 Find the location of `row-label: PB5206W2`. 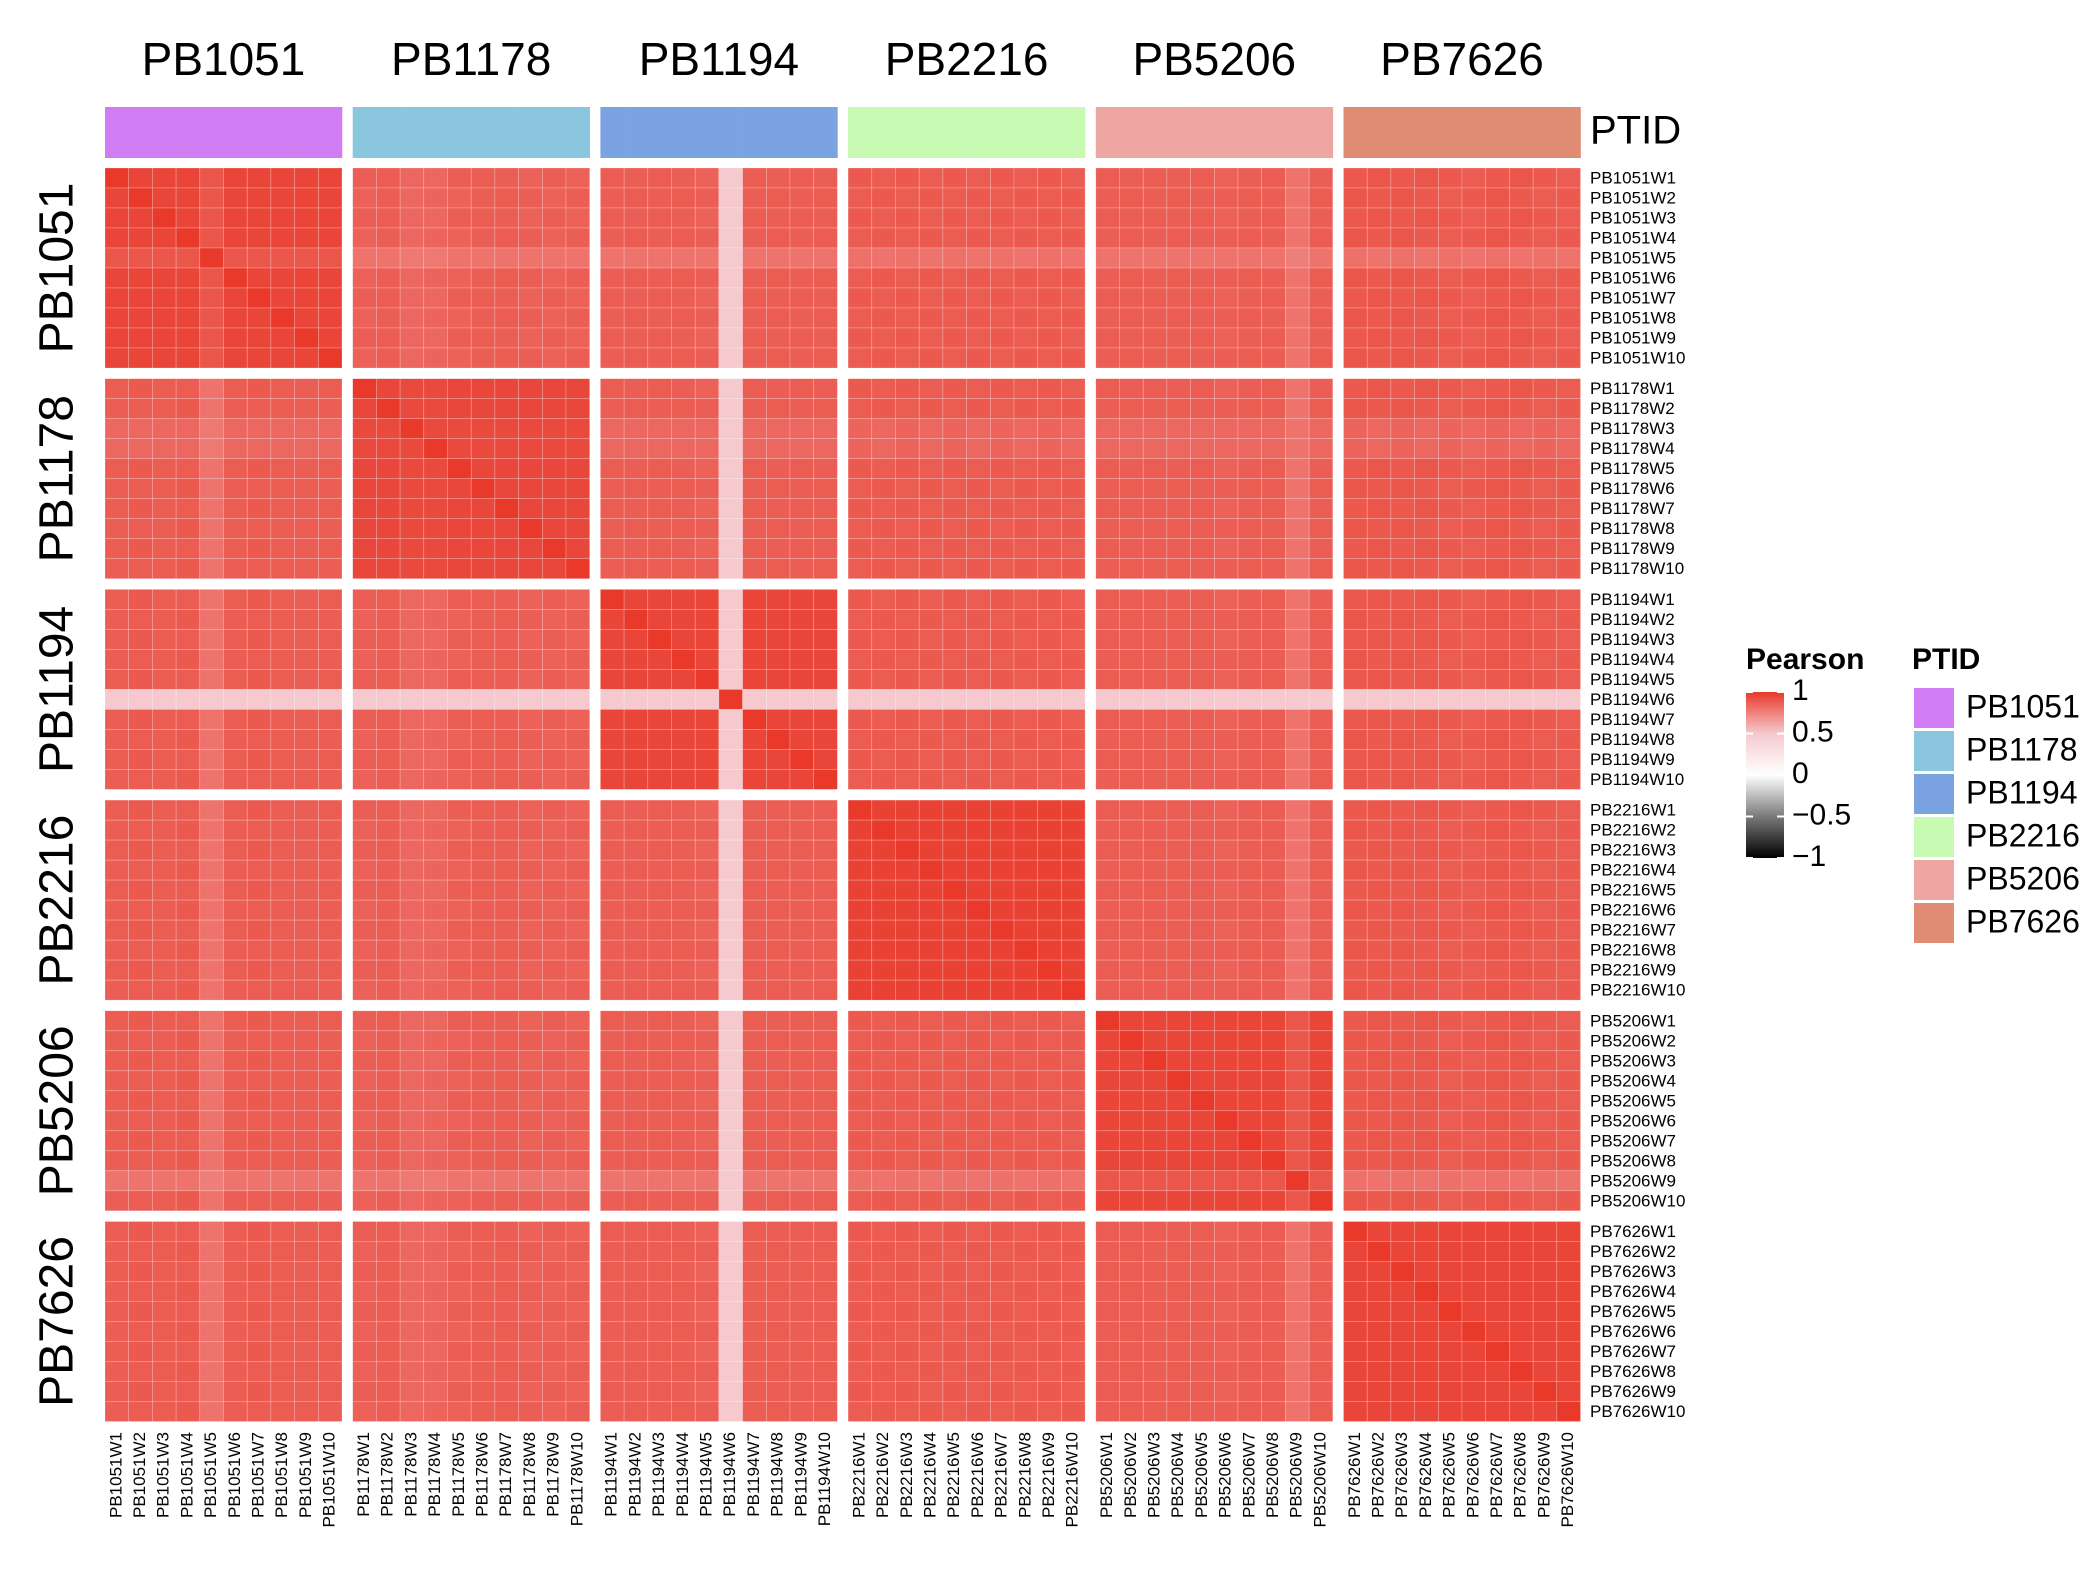

row-label: PB5206W2 is located at coordinates (1633, 1040).